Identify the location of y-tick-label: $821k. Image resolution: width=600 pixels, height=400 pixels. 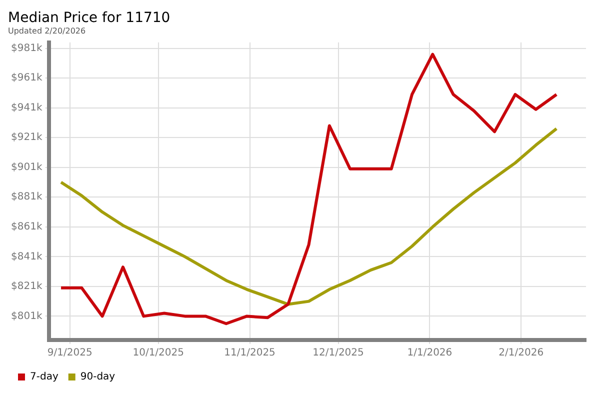
(26, 286).